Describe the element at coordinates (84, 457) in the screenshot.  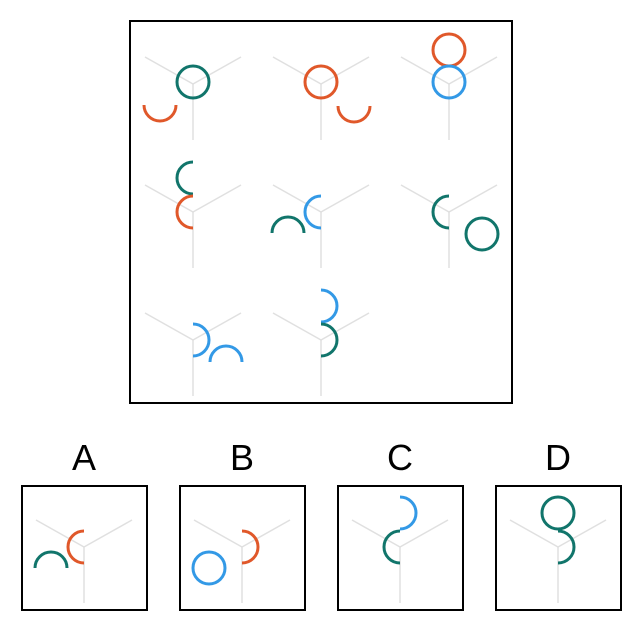
I see `option-label: A` at that location.